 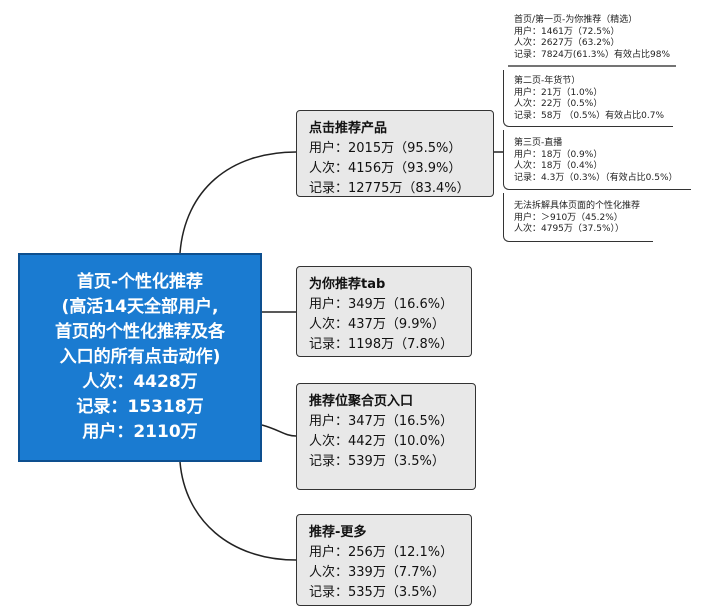 What do you see at coordinates (347, 284) in the screenshot?
I see `node-title: 为你推荐tab` at bounding box center [347, 284].